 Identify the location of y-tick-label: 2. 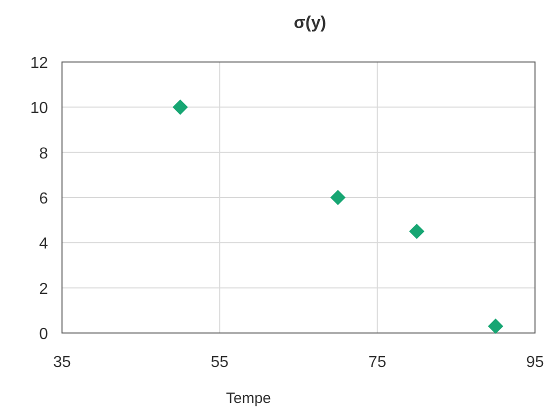
(43, 289).